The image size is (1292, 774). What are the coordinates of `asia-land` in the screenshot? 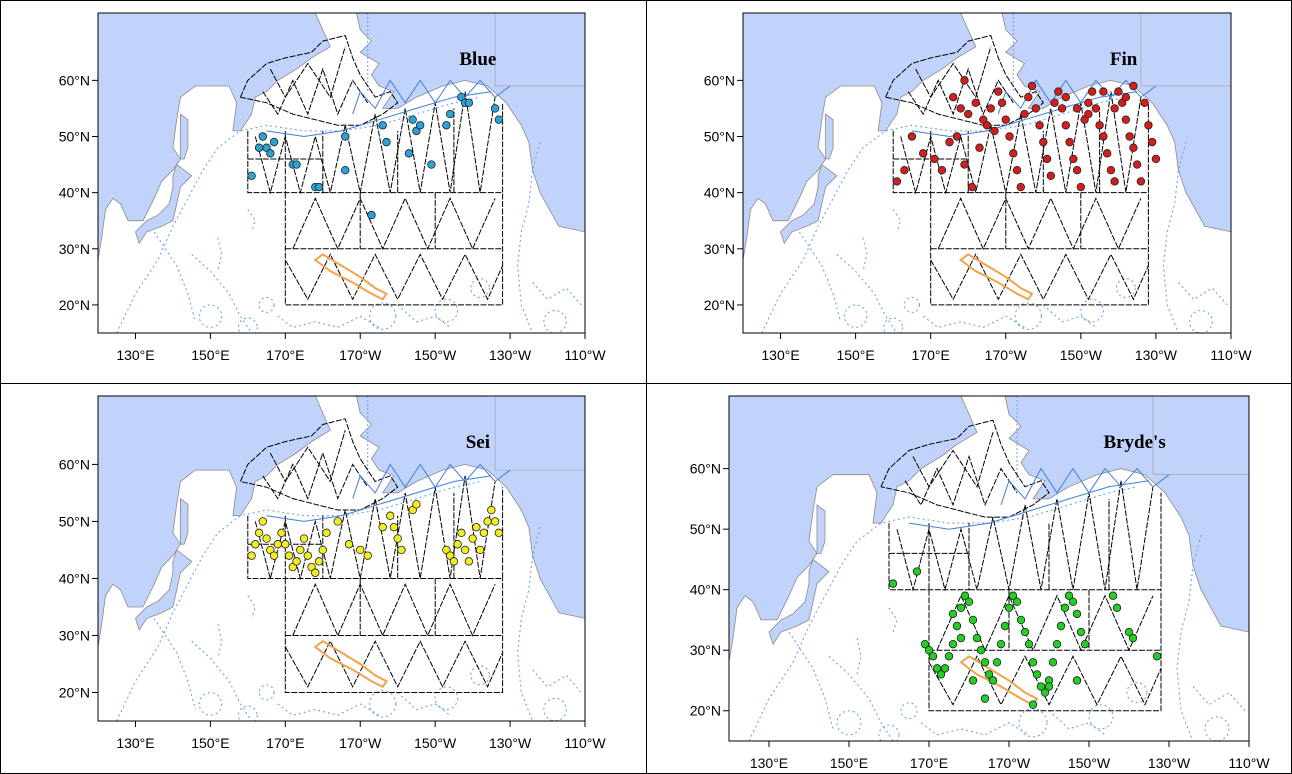 It's located at (214, 558).